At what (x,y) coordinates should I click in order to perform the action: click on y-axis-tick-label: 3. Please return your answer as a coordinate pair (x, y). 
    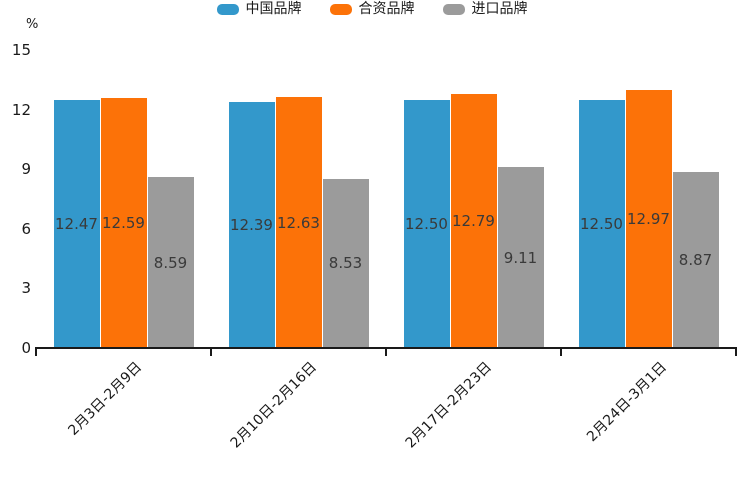
    Looking at the image, I should click on (26, 288).